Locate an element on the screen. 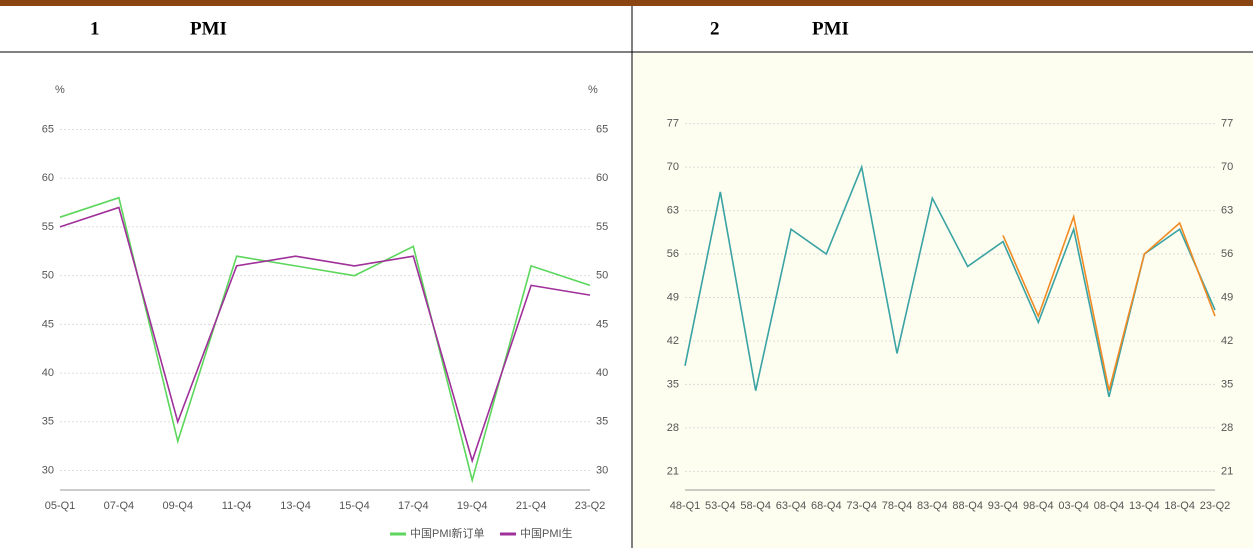 Image resolution: width=1253 pixels, height=553 pixels. x-tick-label: 21-Q4 is located at coordinates (531, 506).